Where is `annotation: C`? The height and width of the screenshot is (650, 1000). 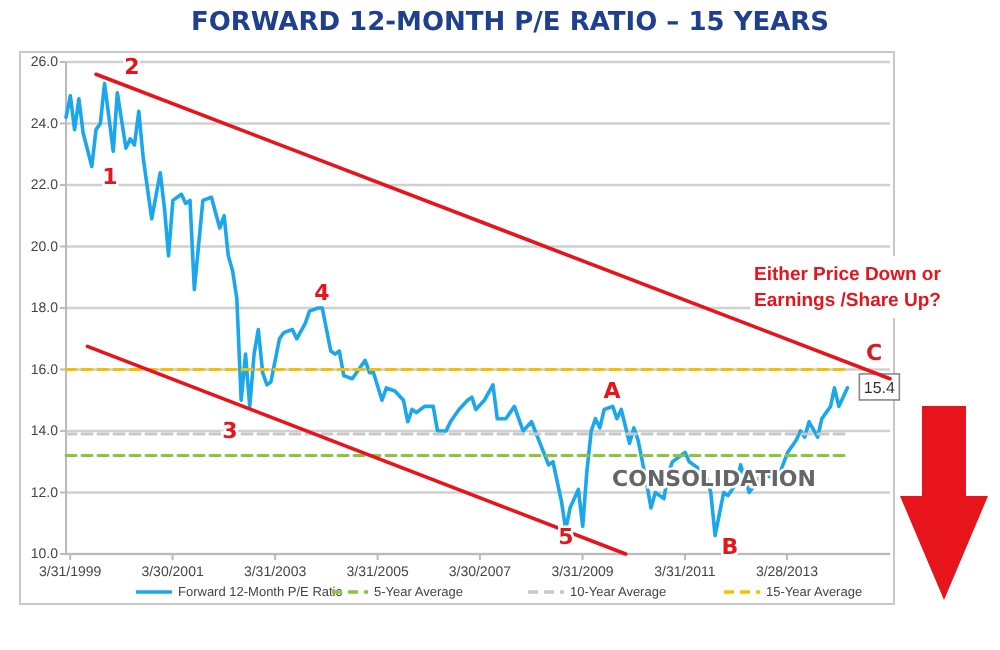
annotation: C is located at coordinates (874, 352).